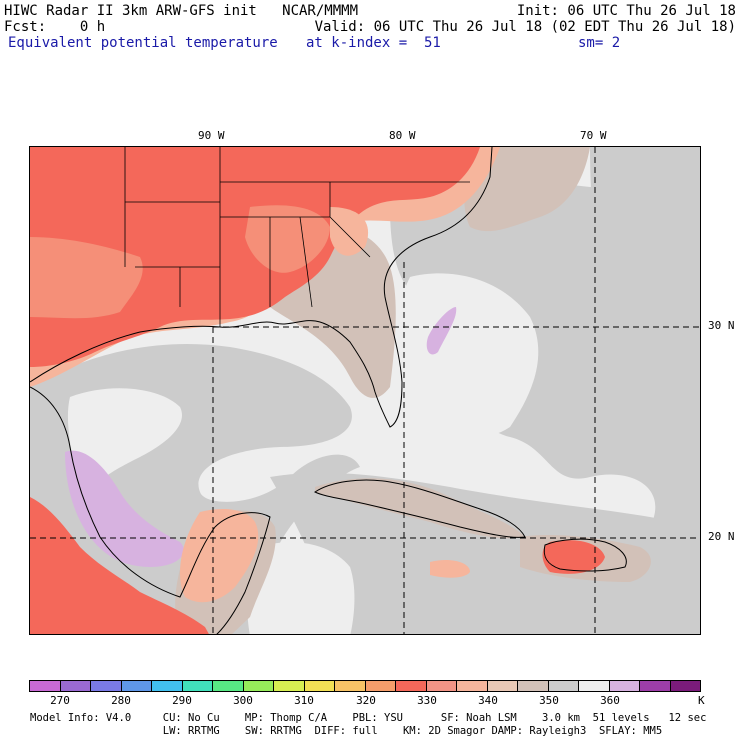 This screenshot has width=740, height=740. What do you see at coordinates (527, 189) in the screenshot?
I see `contour-350-northeast` at bounding box center [527, 189].